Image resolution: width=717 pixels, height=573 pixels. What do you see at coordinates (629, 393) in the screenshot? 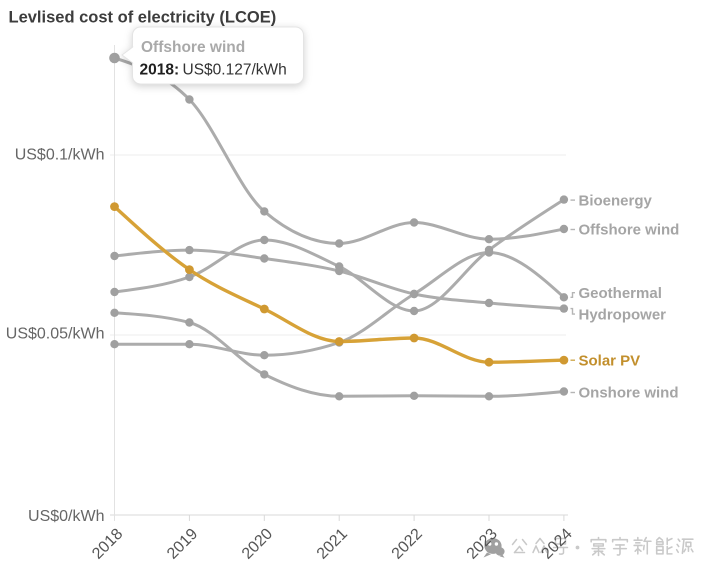
I see `svg-text: Onshore wind` at bounding box center [629, 393].